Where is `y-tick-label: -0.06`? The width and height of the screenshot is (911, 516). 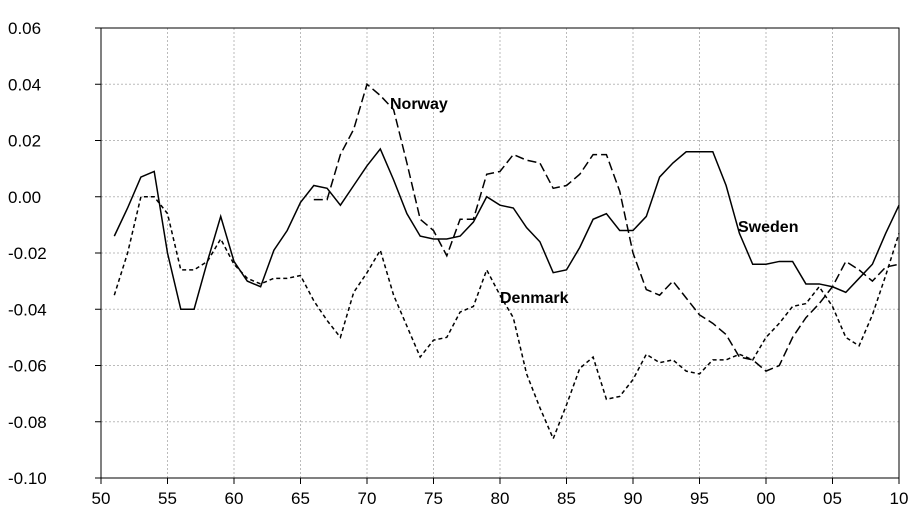 y-tick-label: -0.06 is located at coordinates (27, 366).